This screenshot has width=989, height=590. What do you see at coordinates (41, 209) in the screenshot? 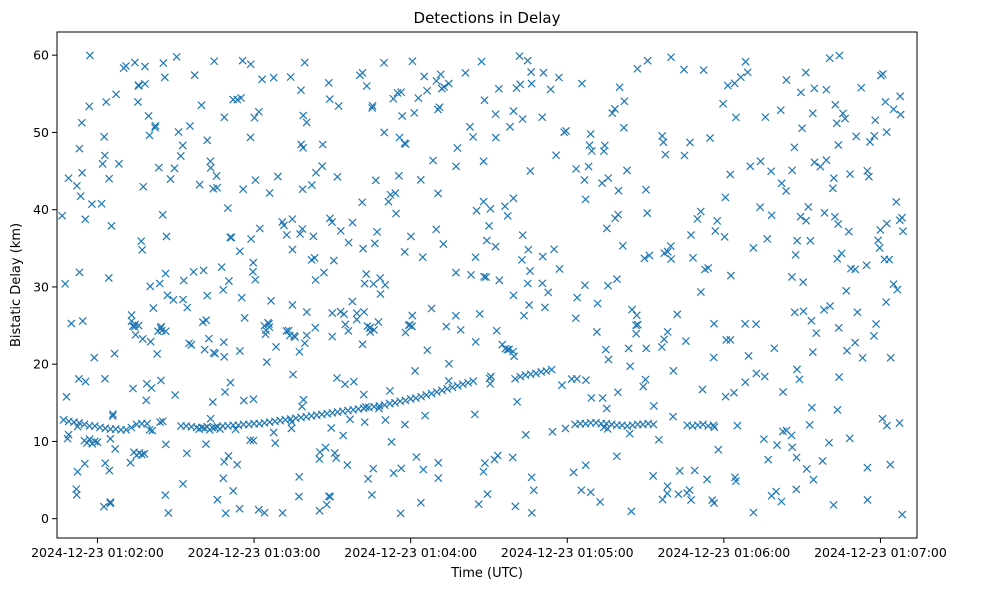
I see `y-tick-label: 40` at bounding box center [41, 209].